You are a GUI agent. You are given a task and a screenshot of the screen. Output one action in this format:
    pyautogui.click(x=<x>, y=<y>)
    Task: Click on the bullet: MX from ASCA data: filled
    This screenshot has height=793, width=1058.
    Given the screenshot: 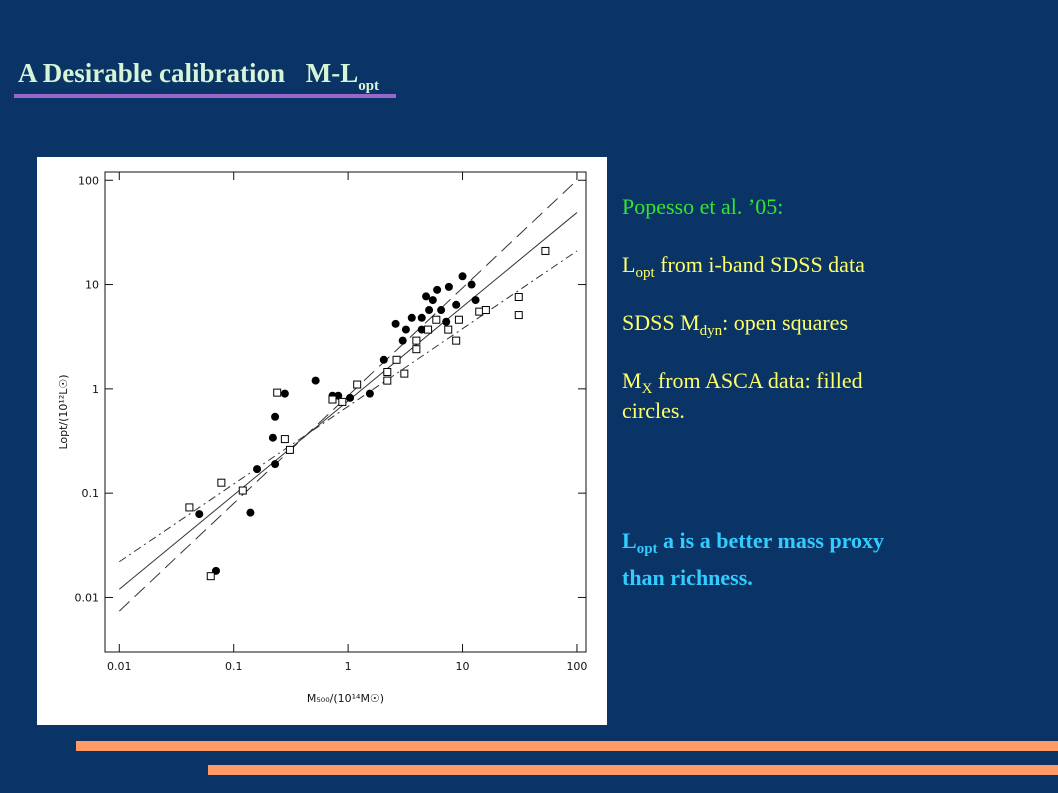 What is the action you would take?
    pyautogui.click(x=742, y=382)
    